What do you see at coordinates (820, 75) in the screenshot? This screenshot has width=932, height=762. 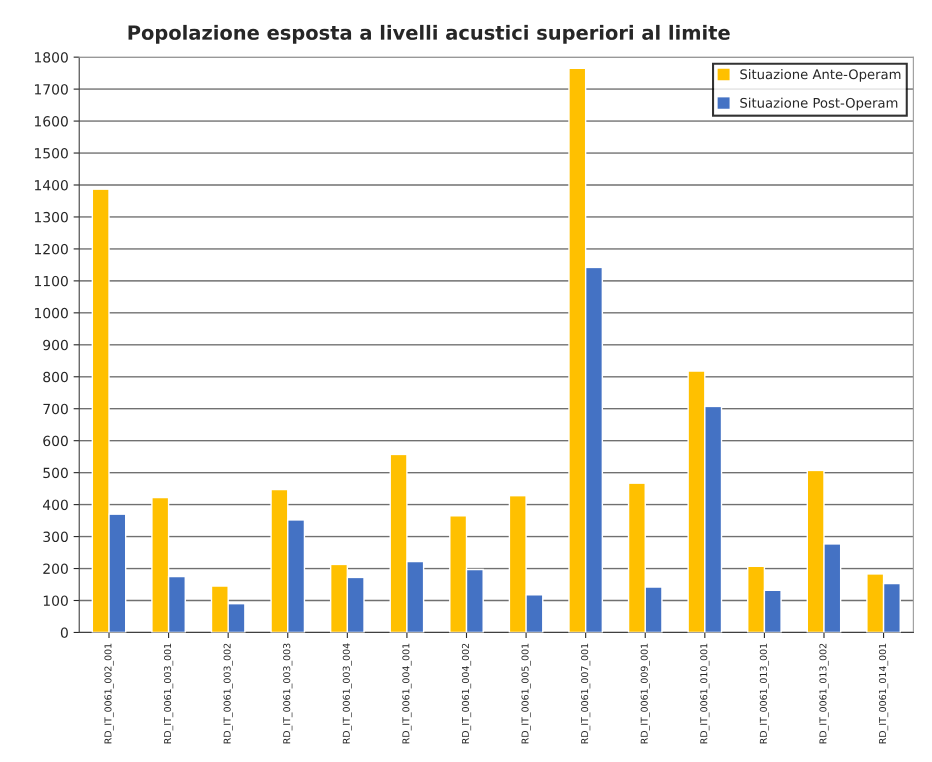 I see `legend-label: Situazione Ante-Operam` at bounding box center [820, 75].